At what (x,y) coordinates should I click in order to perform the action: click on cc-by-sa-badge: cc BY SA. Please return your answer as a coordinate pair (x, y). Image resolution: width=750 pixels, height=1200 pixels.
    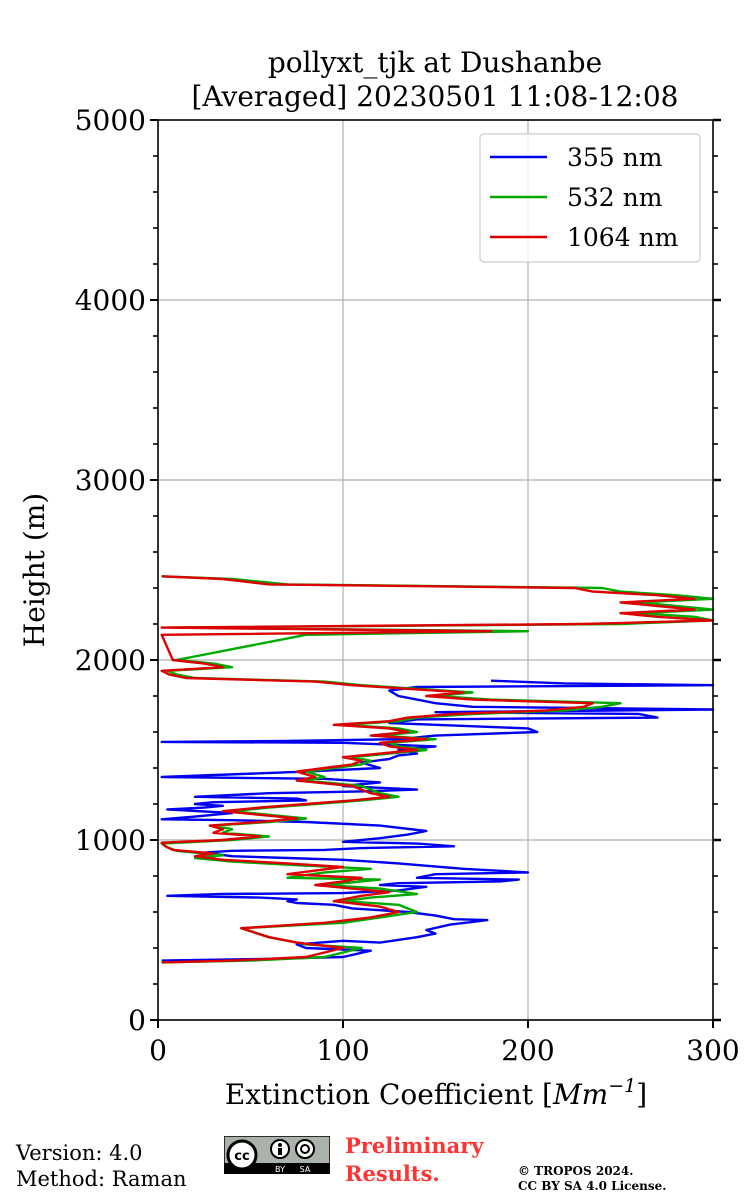
    Looking at the image, I should click on (277, 1155).